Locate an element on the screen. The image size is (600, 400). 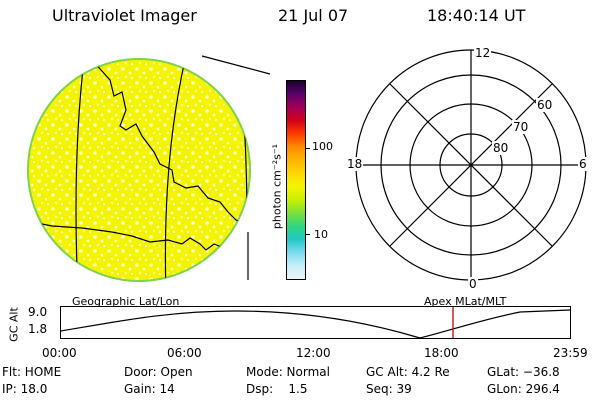
colorbar-tick-100: 100 is located at coordinates (322, 146).